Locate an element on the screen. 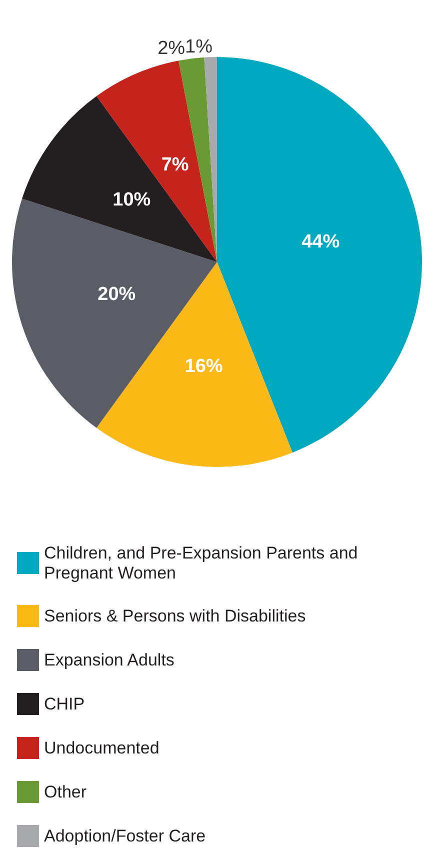 The width and height of the screenshot is (435, 854). data-label: 10% is located at coordinates (131, 199).